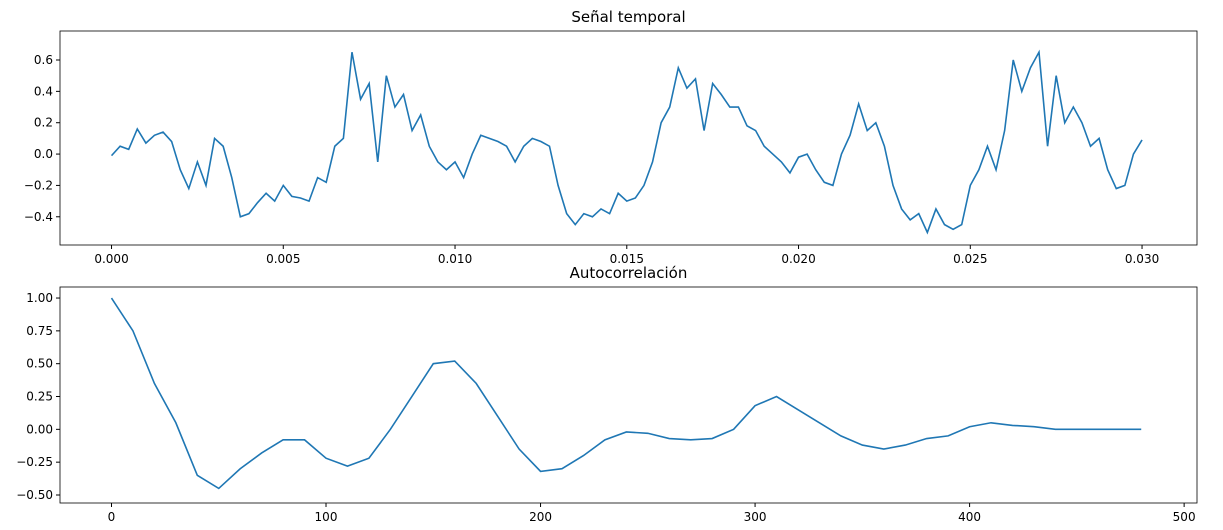  Describe the element at coordinates (111, 259) in the screenshot. I see `x-tick-label: 0.000` at that location.